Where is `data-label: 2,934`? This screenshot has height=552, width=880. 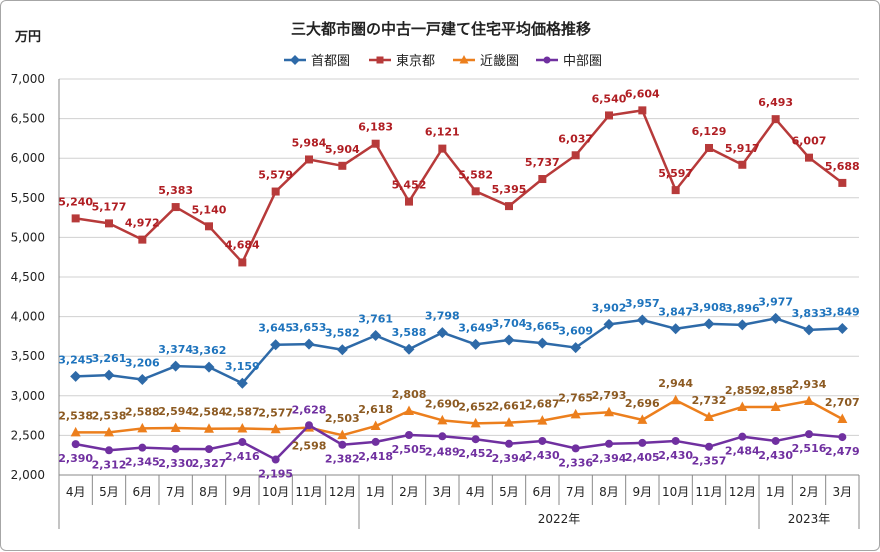
data-label: 2,934 is located at coordinates (809, 384).